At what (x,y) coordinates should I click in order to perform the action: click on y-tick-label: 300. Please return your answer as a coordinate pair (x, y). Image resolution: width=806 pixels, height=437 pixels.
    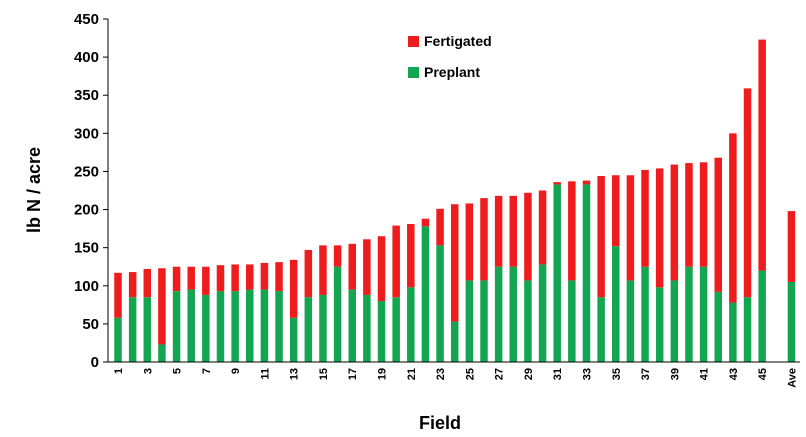
    Looking at the image, I should click on (86, 133).